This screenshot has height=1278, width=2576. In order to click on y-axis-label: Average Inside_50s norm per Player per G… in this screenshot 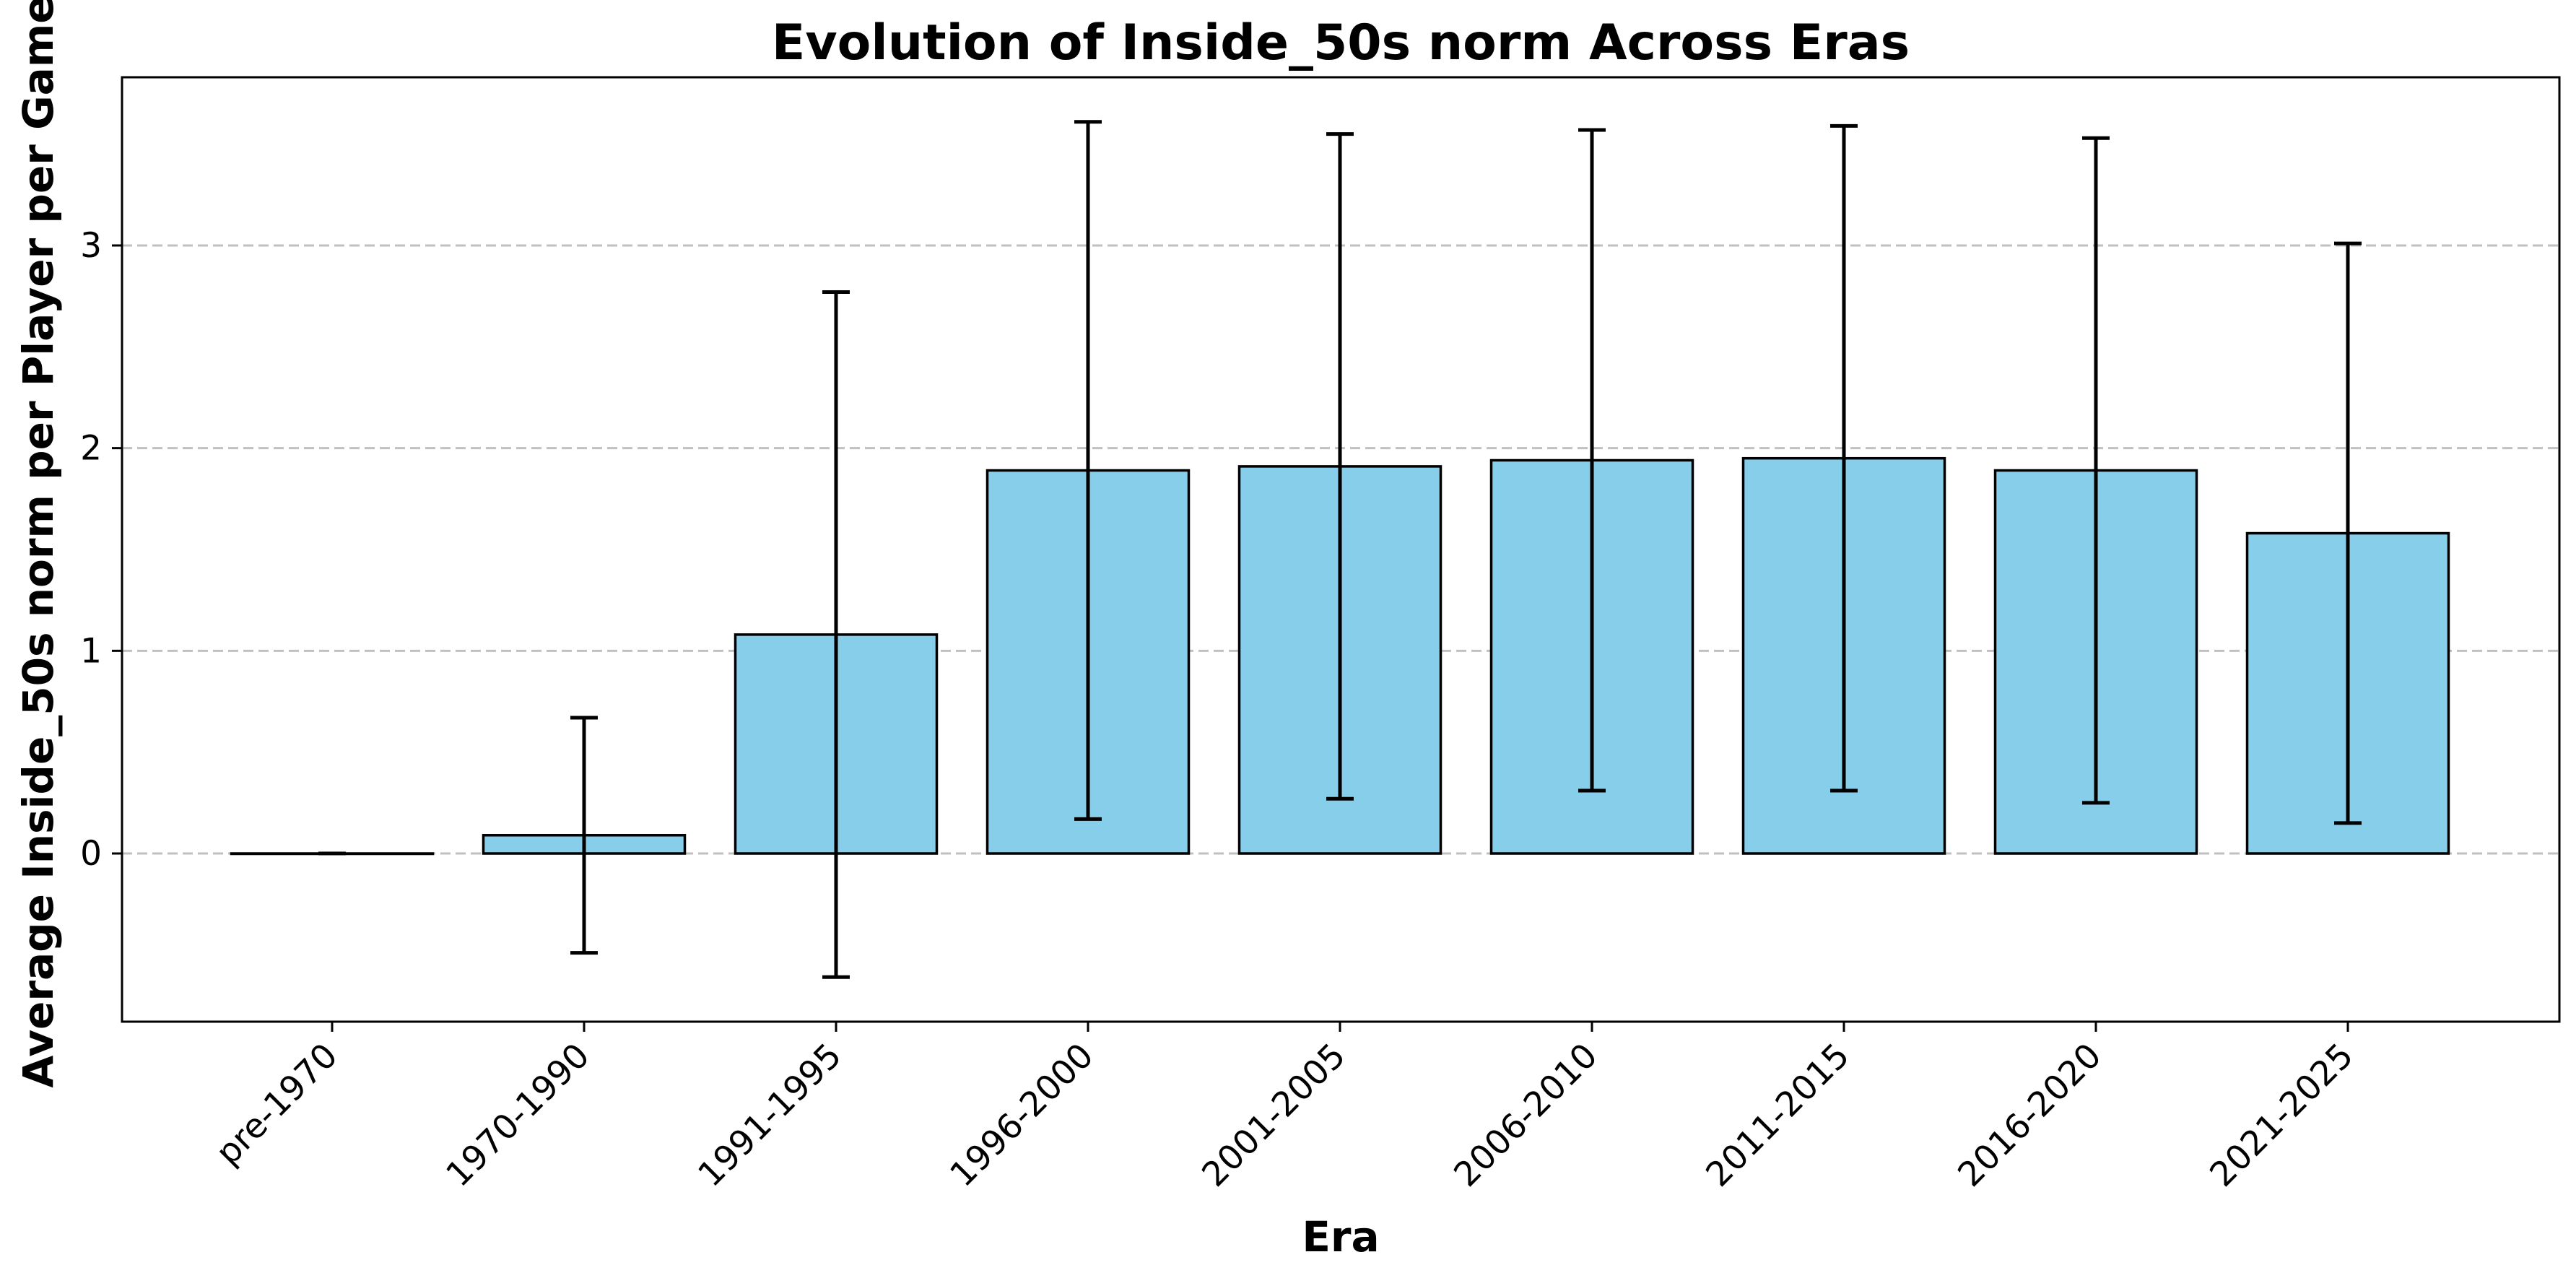, I will do `click(38, 544)`.